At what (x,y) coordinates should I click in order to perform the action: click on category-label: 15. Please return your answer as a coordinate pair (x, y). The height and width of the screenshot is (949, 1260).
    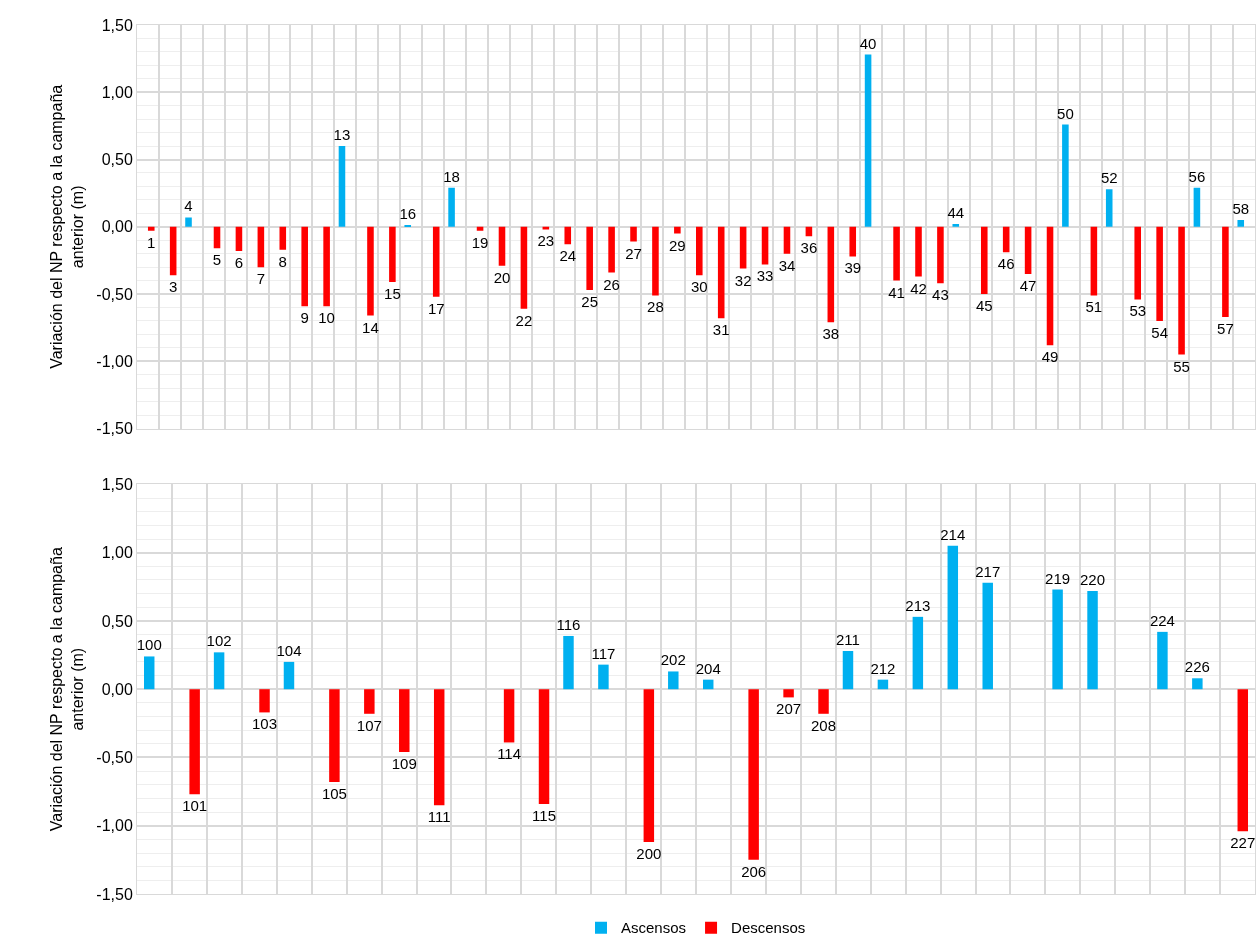
    Looking at the image, I should click on (392, 293).